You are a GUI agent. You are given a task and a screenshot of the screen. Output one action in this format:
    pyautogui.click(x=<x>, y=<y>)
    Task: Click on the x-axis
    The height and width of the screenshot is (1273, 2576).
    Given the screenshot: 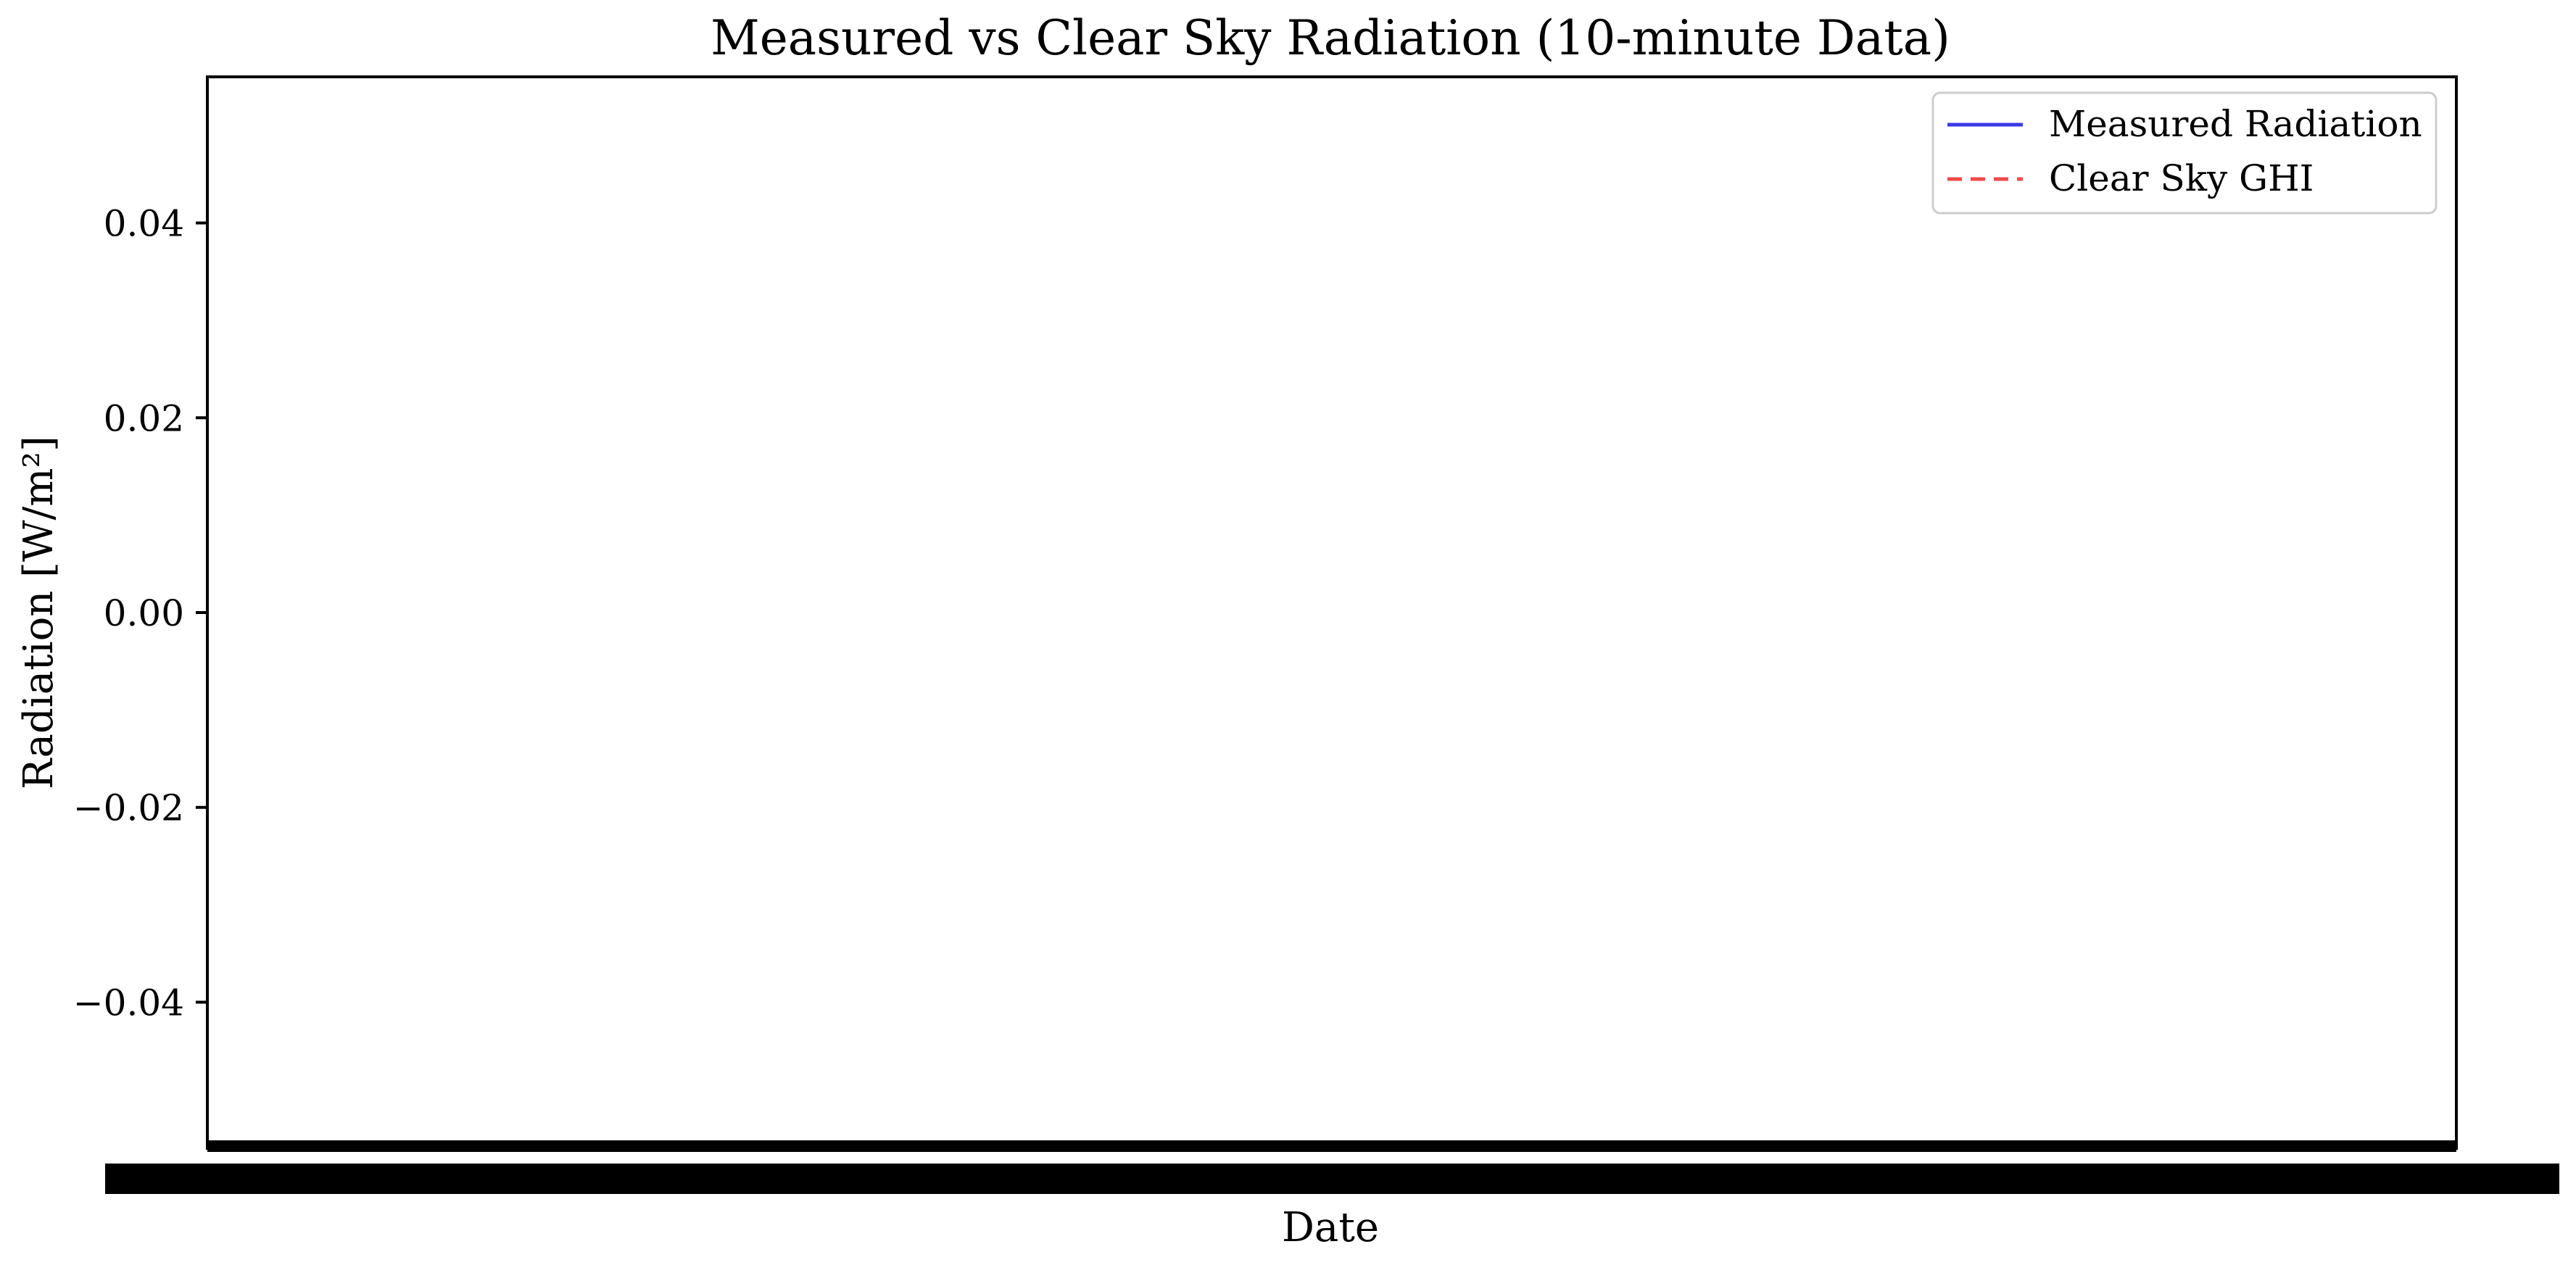 What is the action you would take?
    pyautogui.click(x=1332, y=1167)
    